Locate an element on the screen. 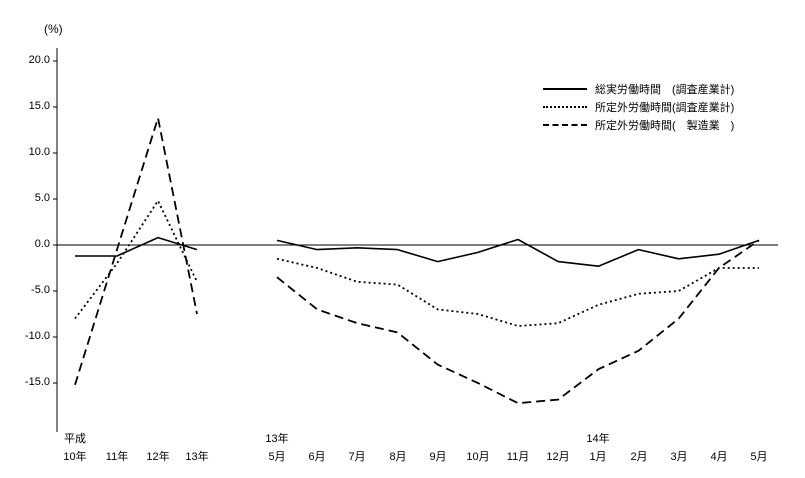 This screenshot has height=478, width=805. x-tick-label: 4月 is located at coordinates (719, 457).